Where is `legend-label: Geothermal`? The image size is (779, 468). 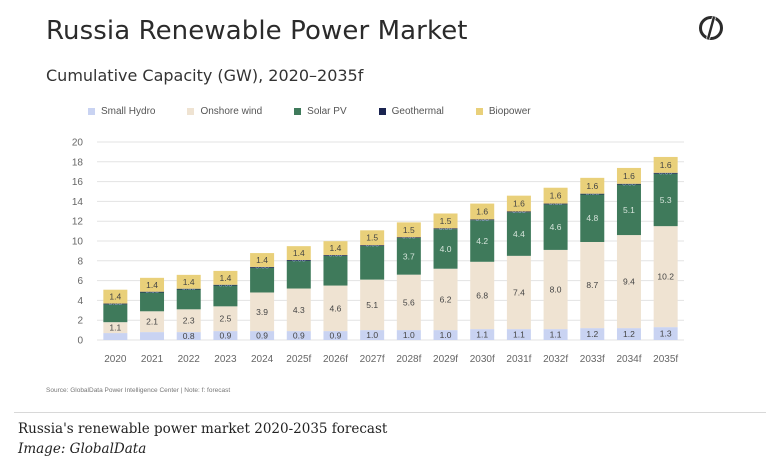 legend-label: Geothermal is located at coordinates (417, 111).